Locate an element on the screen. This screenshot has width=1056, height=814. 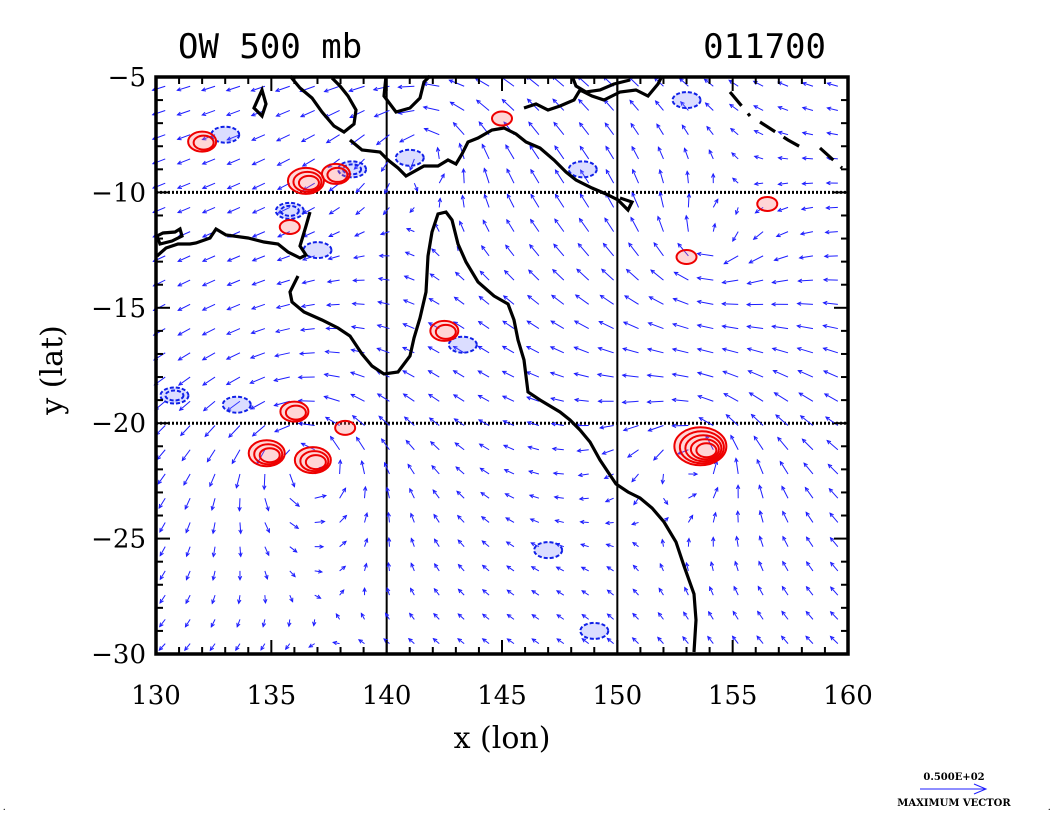
chart-title-left: OW 500 mb is located at coordinates (270, 47).